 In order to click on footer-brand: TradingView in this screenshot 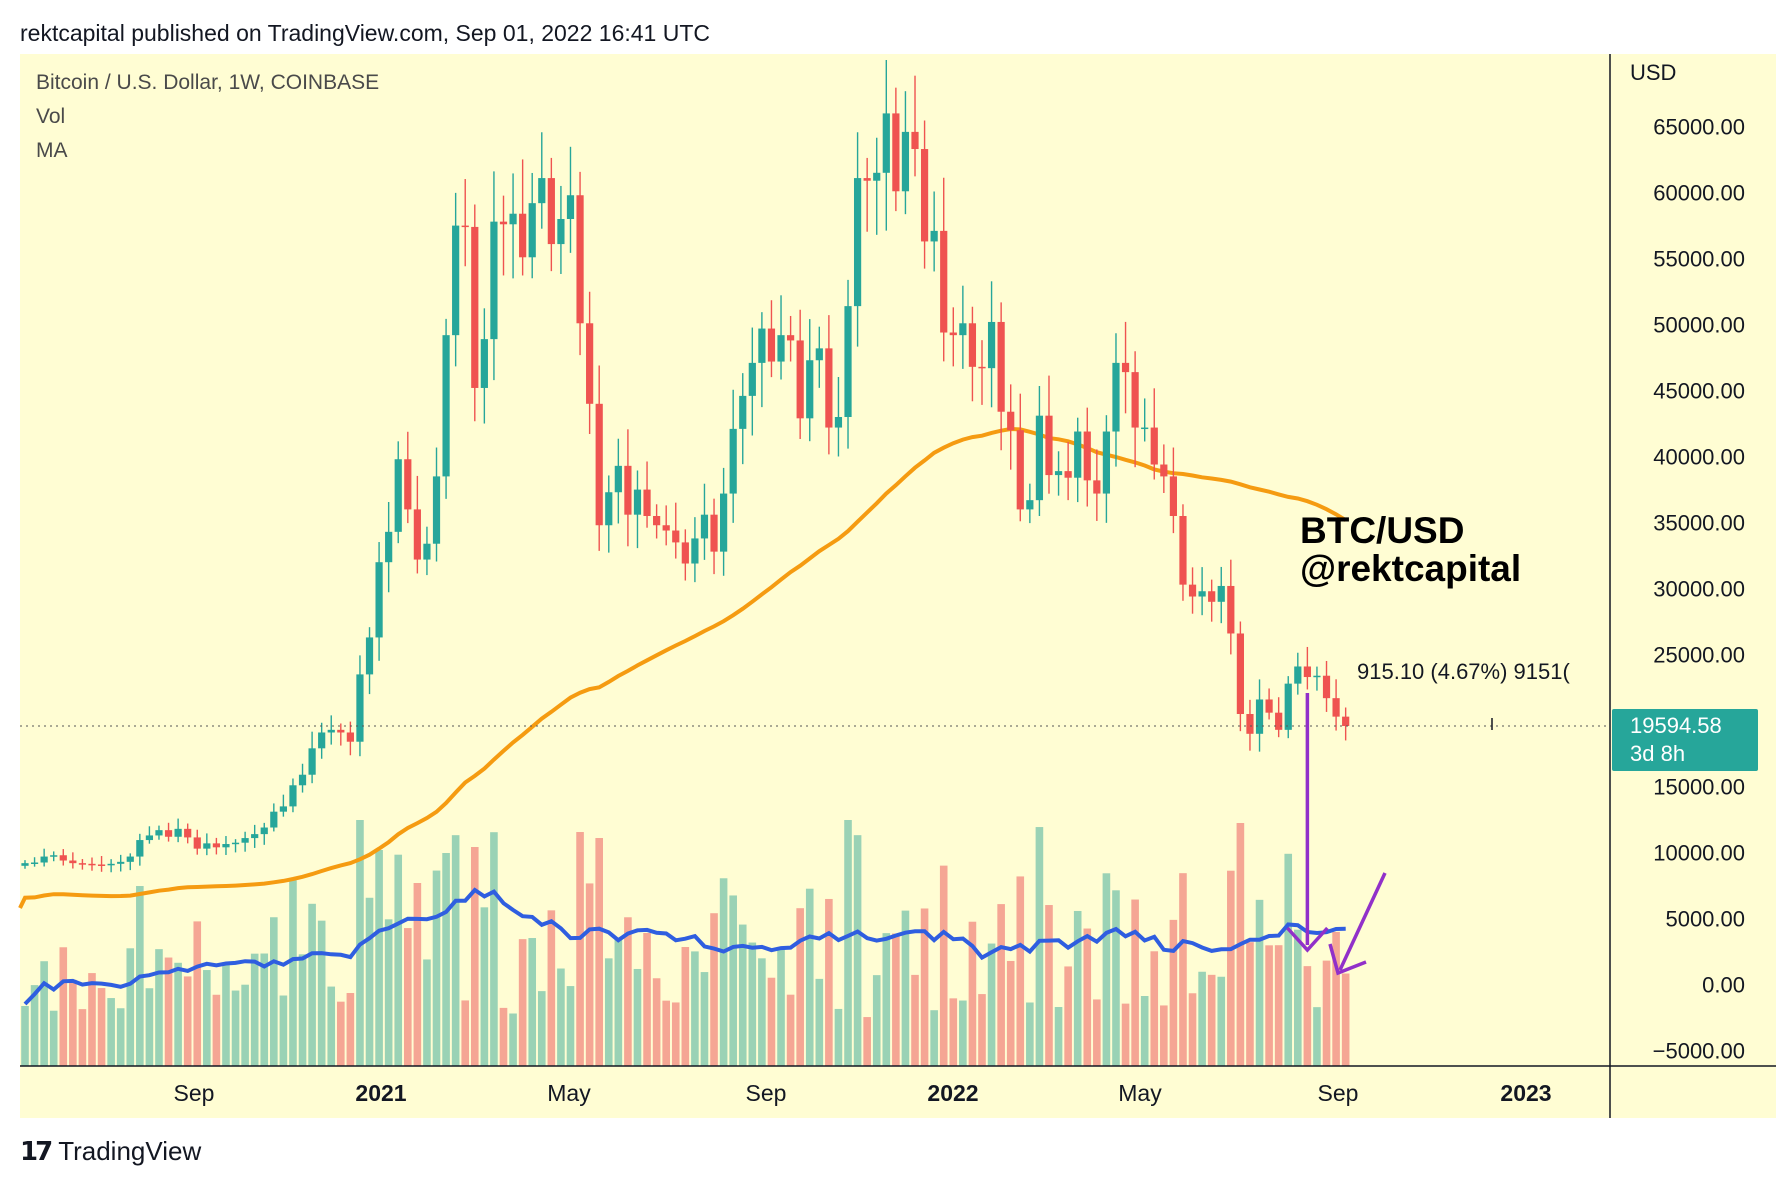, I will do `click(130, 1151)`.